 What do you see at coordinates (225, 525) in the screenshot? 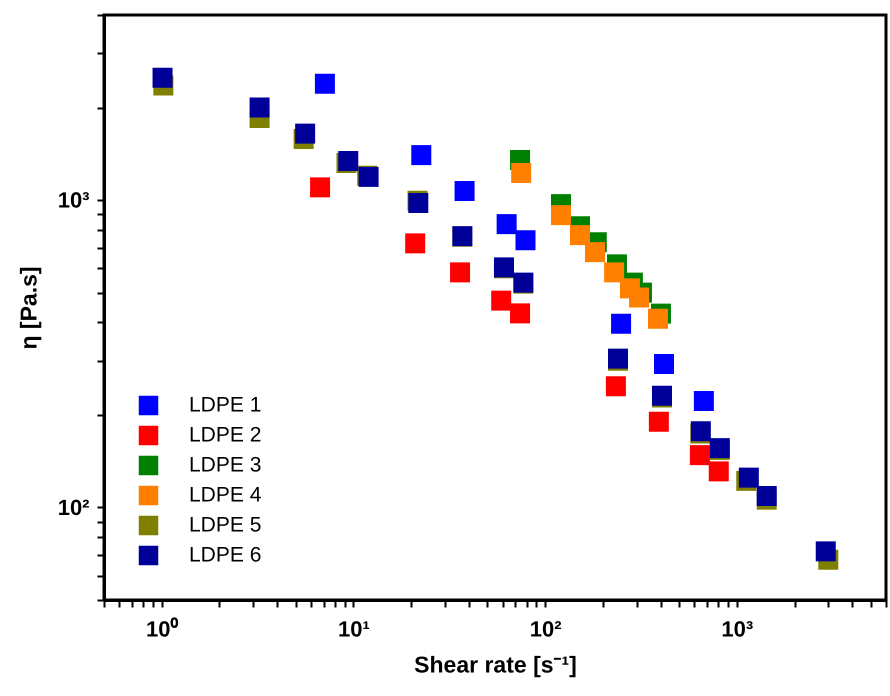
I see `legend-label: LDPE 5` at bounding box center [225, 525].